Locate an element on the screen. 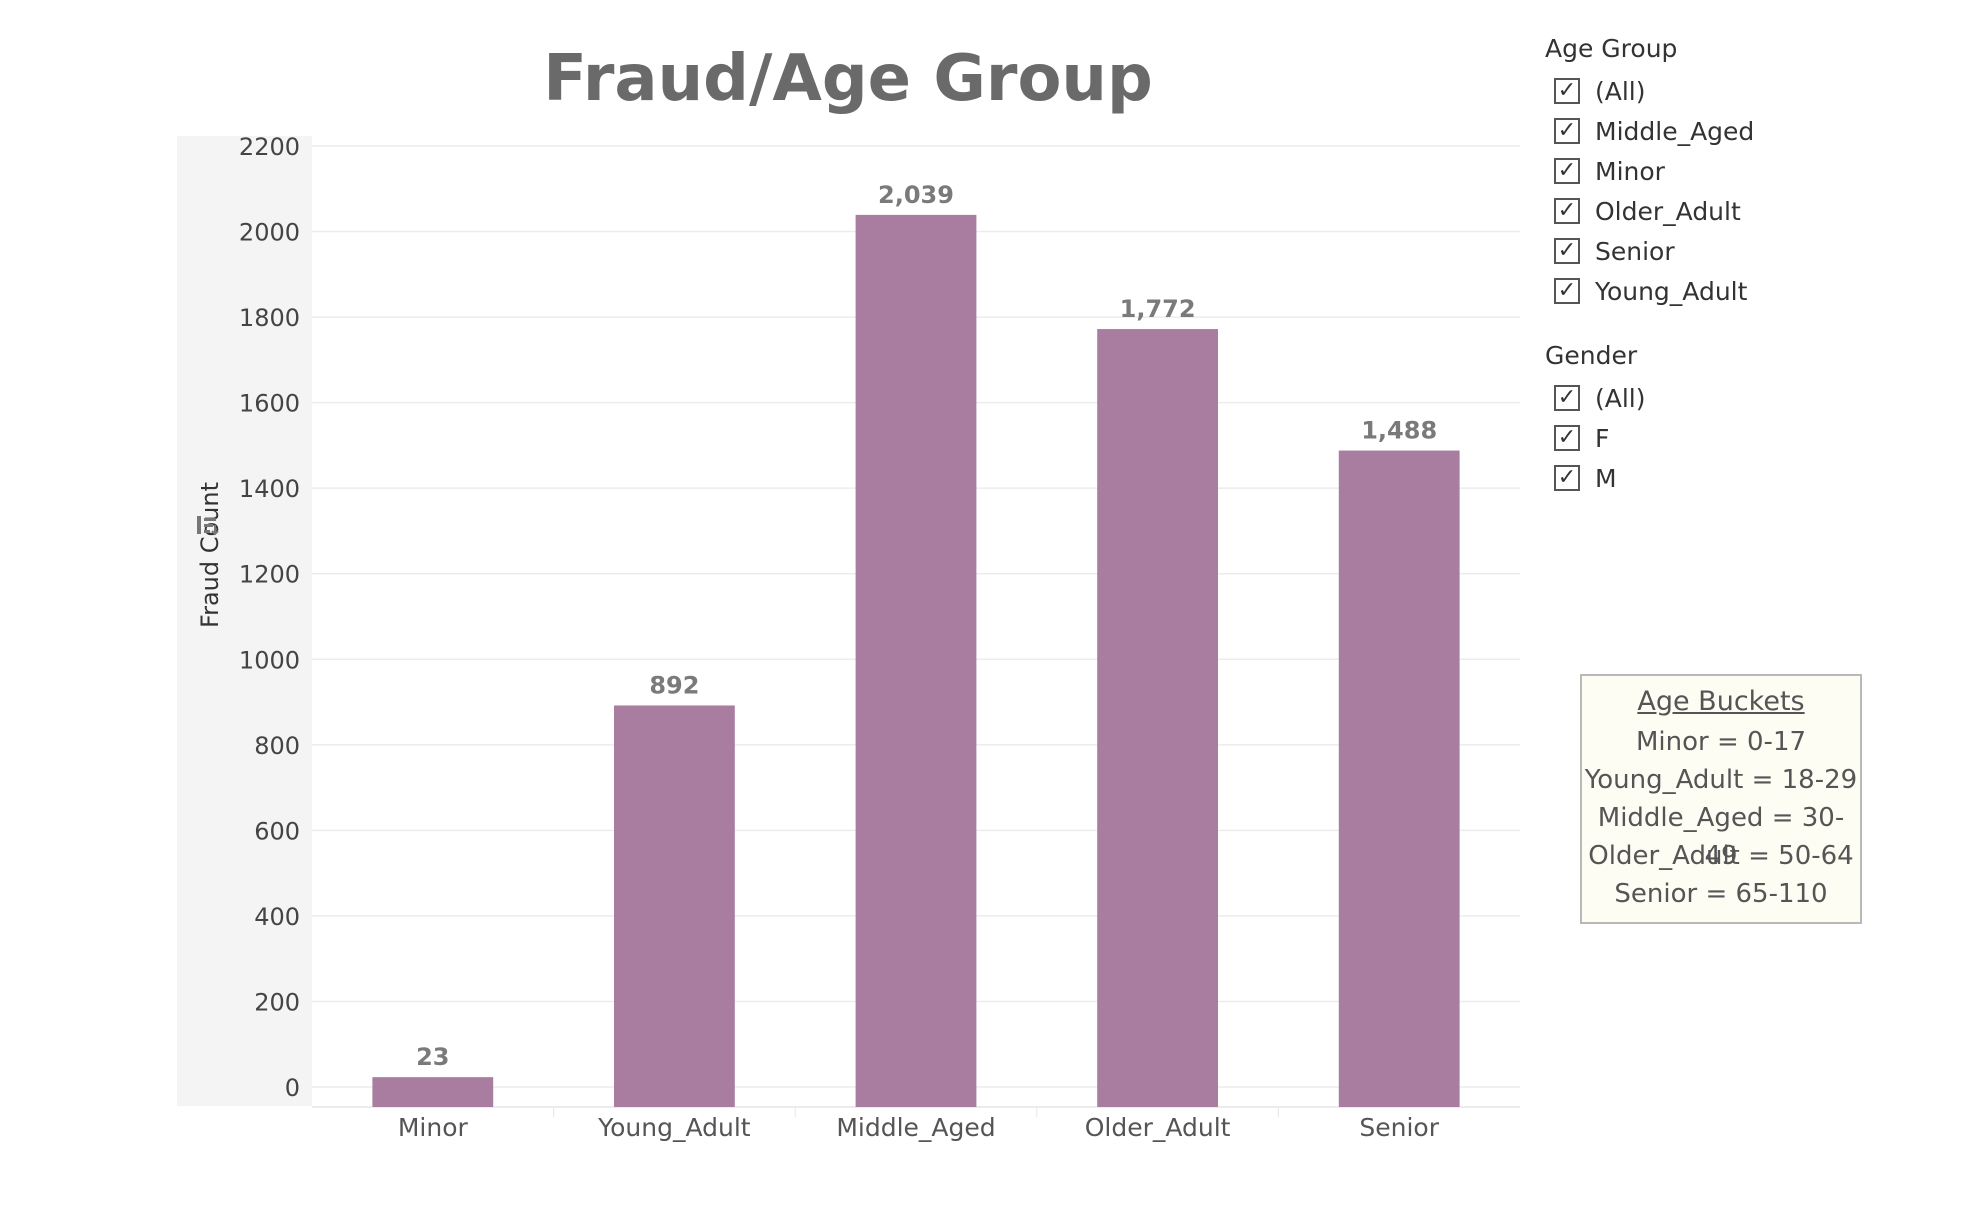 This screenshot has height=1222, width=1962. gender-filter: Gender ✓ (All) ✓ F ✓ M is located at coordinates (1710, 419).